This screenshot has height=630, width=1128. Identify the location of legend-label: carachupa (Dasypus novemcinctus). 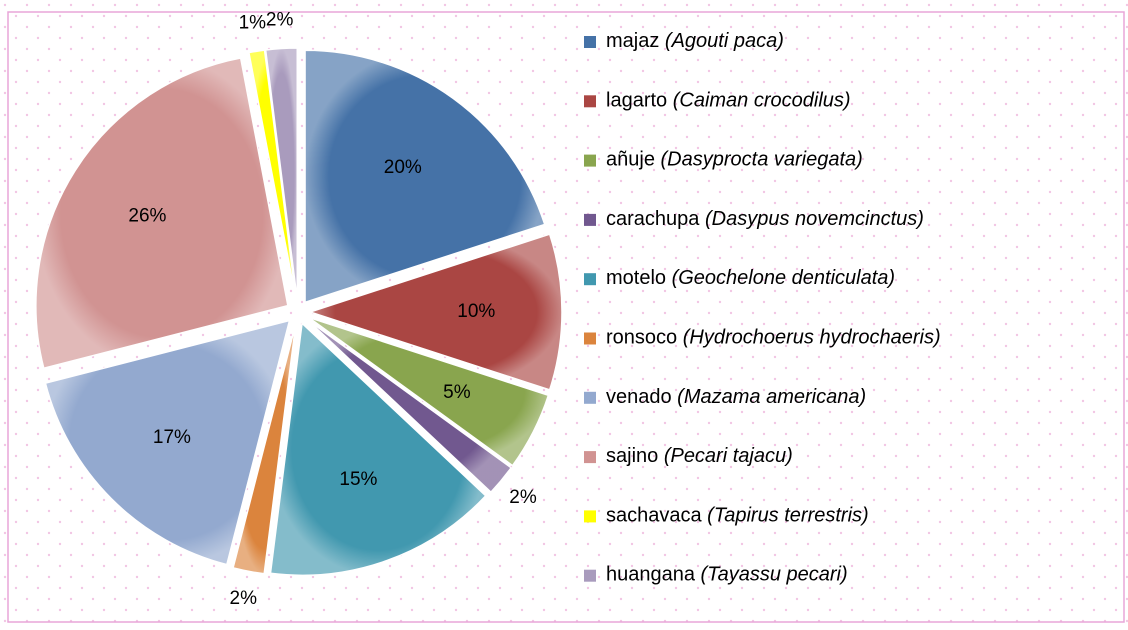
(765, 219).